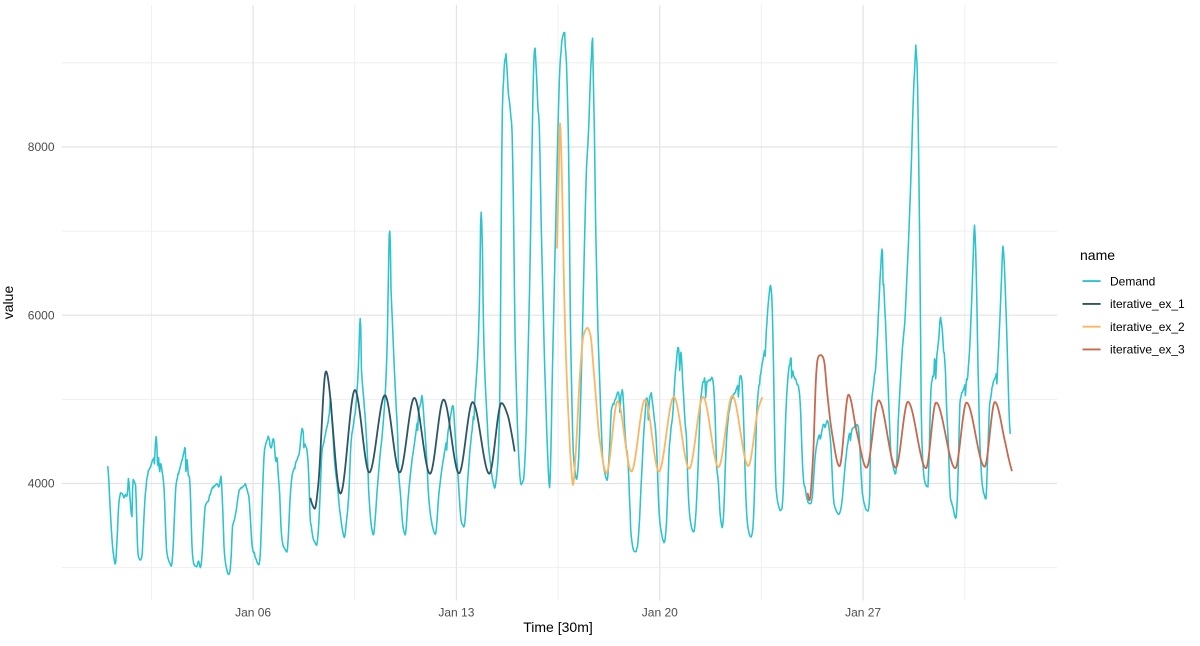 This screenshot has height=646, width=1200. What do you see at coordinates (863, 613) in the screenshot?
I see `svg-text: Jan 27` at bounding box center [863, 613].